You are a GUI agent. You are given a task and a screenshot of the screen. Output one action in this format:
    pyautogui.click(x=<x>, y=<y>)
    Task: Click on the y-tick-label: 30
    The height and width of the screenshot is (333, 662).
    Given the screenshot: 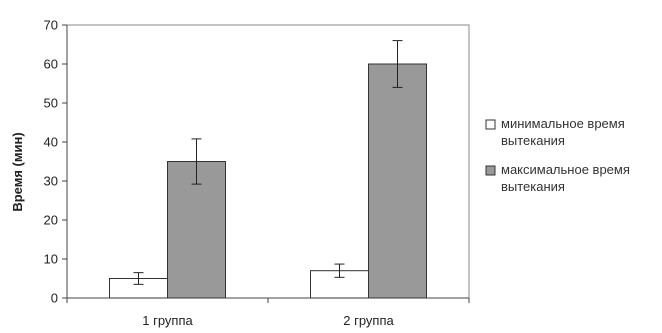 What is the action you would take?
    pyautogui.click(x=51, y=181)
    